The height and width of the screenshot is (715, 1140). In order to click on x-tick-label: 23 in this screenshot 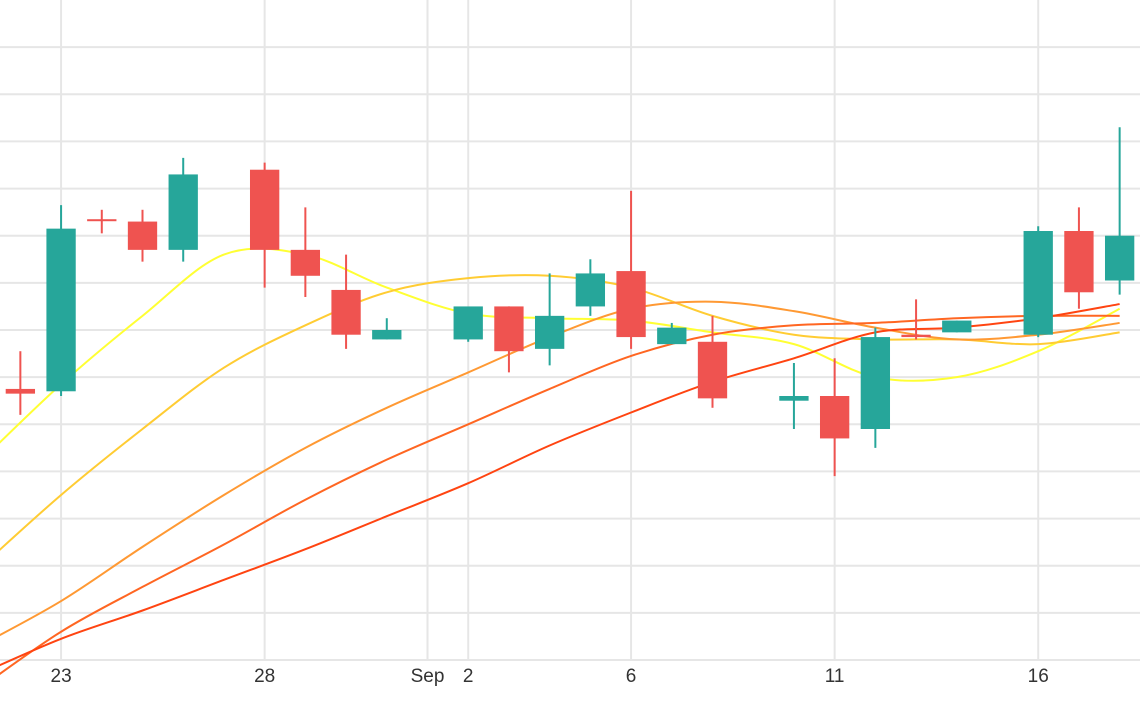, I will do `click(61, 676)`.